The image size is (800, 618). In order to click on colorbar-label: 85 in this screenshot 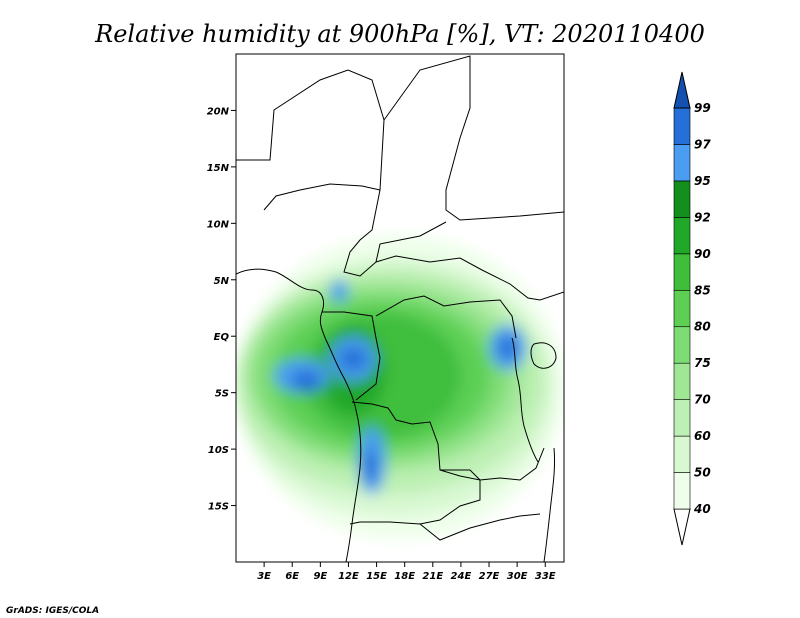, I will do `click(702, 290)`.